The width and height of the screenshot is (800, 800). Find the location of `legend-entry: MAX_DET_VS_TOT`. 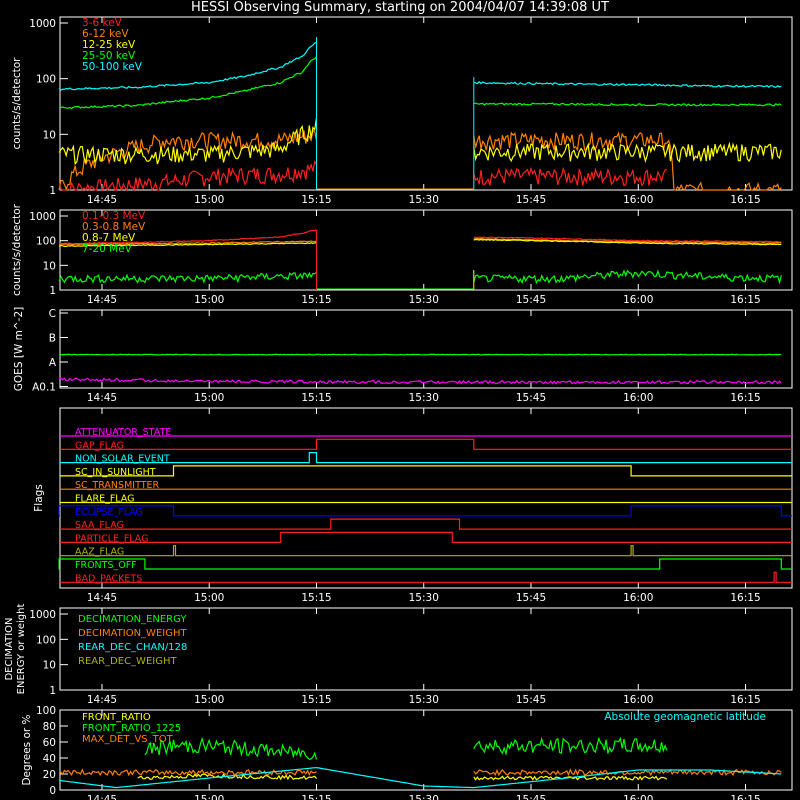

legend-entry: MAX_DET_VS_TOT is located at coordinates (128, 739).